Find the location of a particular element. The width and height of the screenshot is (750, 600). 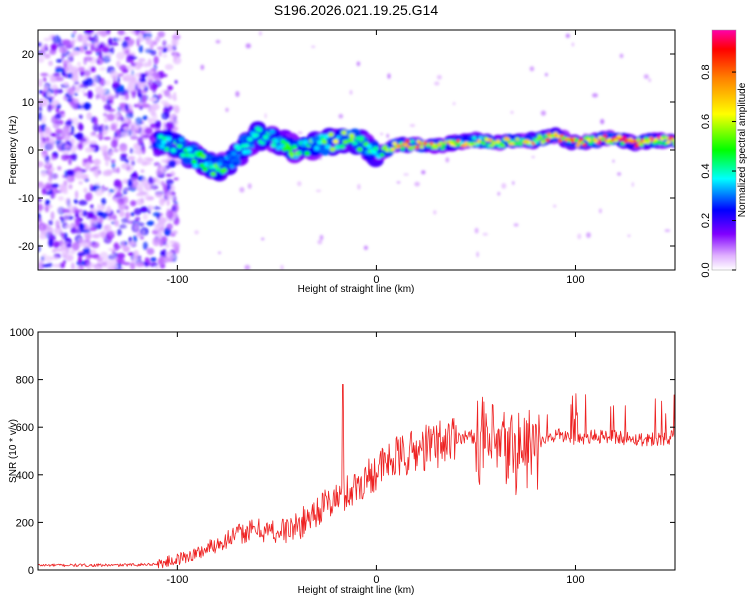

colorbar-tick-label: 0.0 is located at coordinates (706, 269).